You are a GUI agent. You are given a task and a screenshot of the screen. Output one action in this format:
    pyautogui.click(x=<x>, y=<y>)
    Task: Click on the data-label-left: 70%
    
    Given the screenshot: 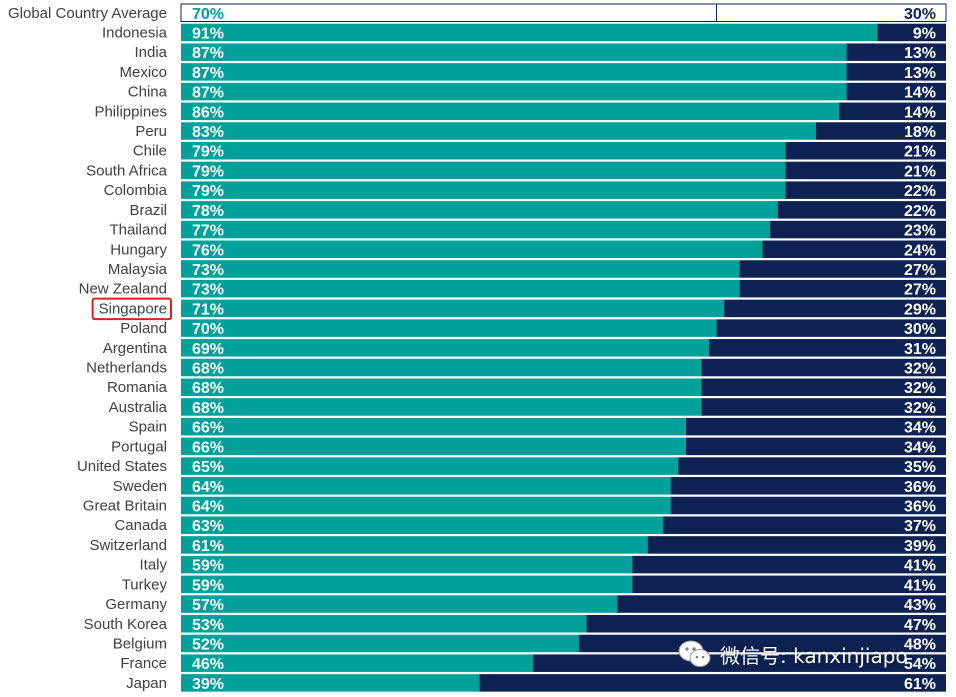 What is the action you would take?
    pyautogui.click(x=208, y=14)
    